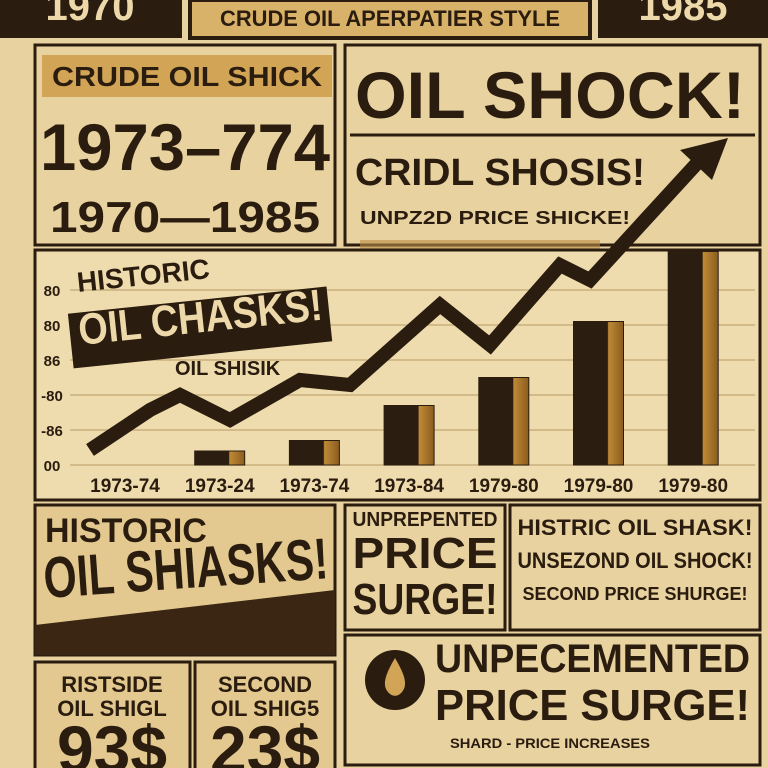 The width and height of the screenshot is (768, 768). What do you see at coordinates (112, 708) in the screenshot?
I see `footer-text: OIL SHIGL` at bounding box center [112, 708].